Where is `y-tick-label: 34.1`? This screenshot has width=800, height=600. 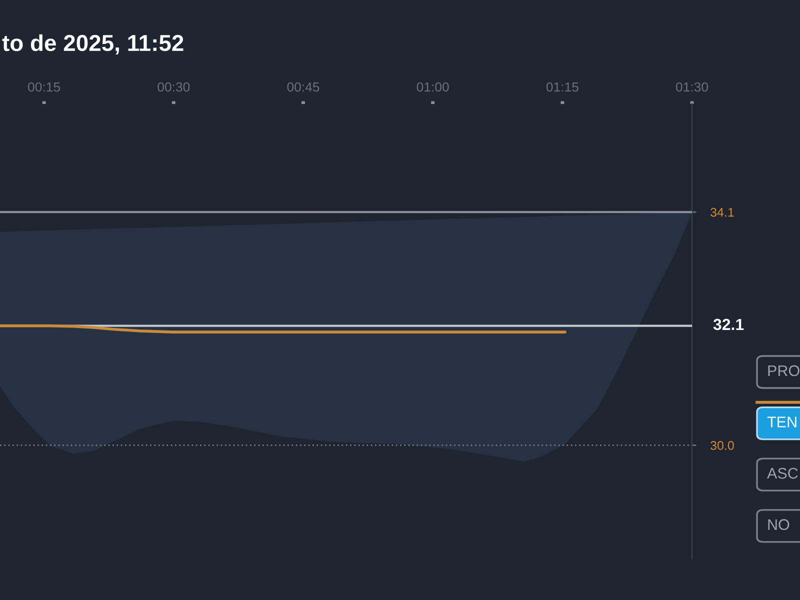 y-tick-label: 34.1 is located at coordinates (722, 212).